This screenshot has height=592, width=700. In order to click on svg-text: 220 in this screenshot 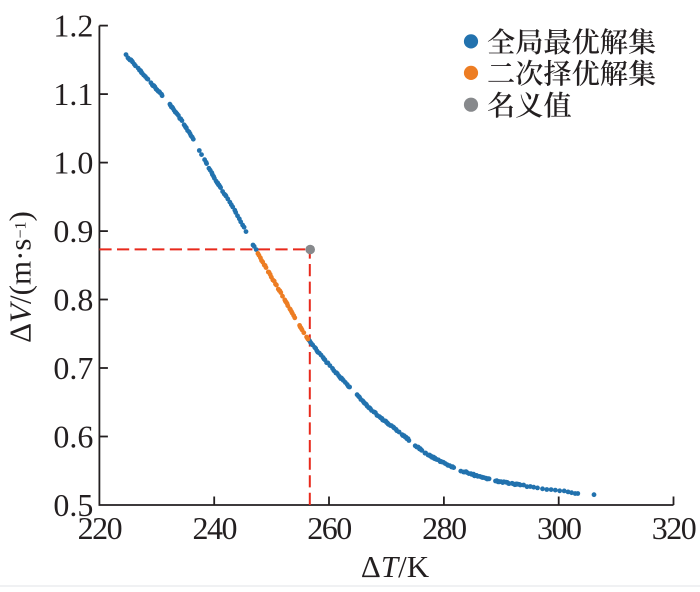, I will do `click(100, 528)`.